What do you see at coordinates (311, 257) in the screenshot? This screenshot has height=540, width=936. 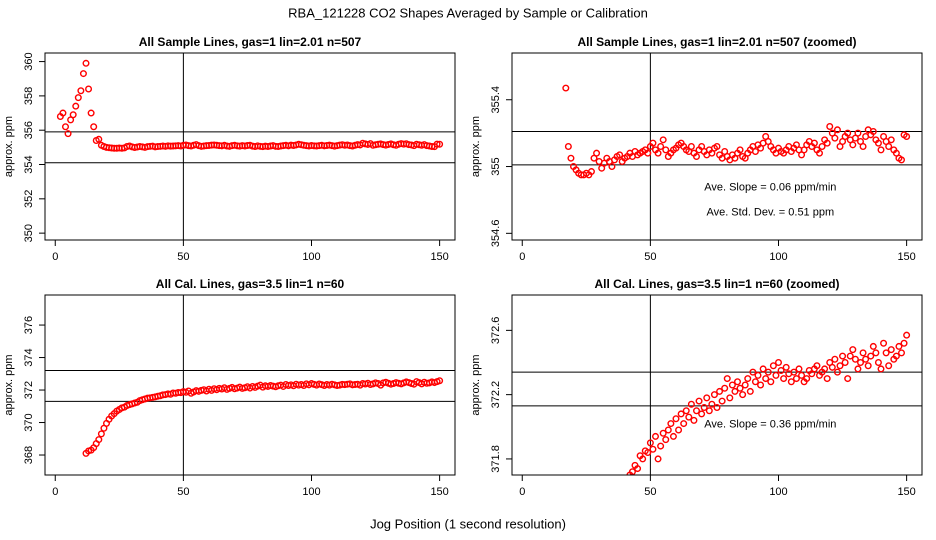 I see `x-tick-label: 100` at bounding box center [311, 257].